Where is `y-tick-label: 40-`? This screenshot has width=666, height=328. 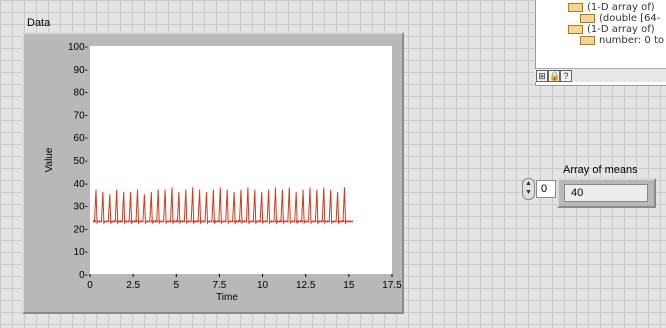 y-tick-label: 40- is located at coordinates (81, 184).